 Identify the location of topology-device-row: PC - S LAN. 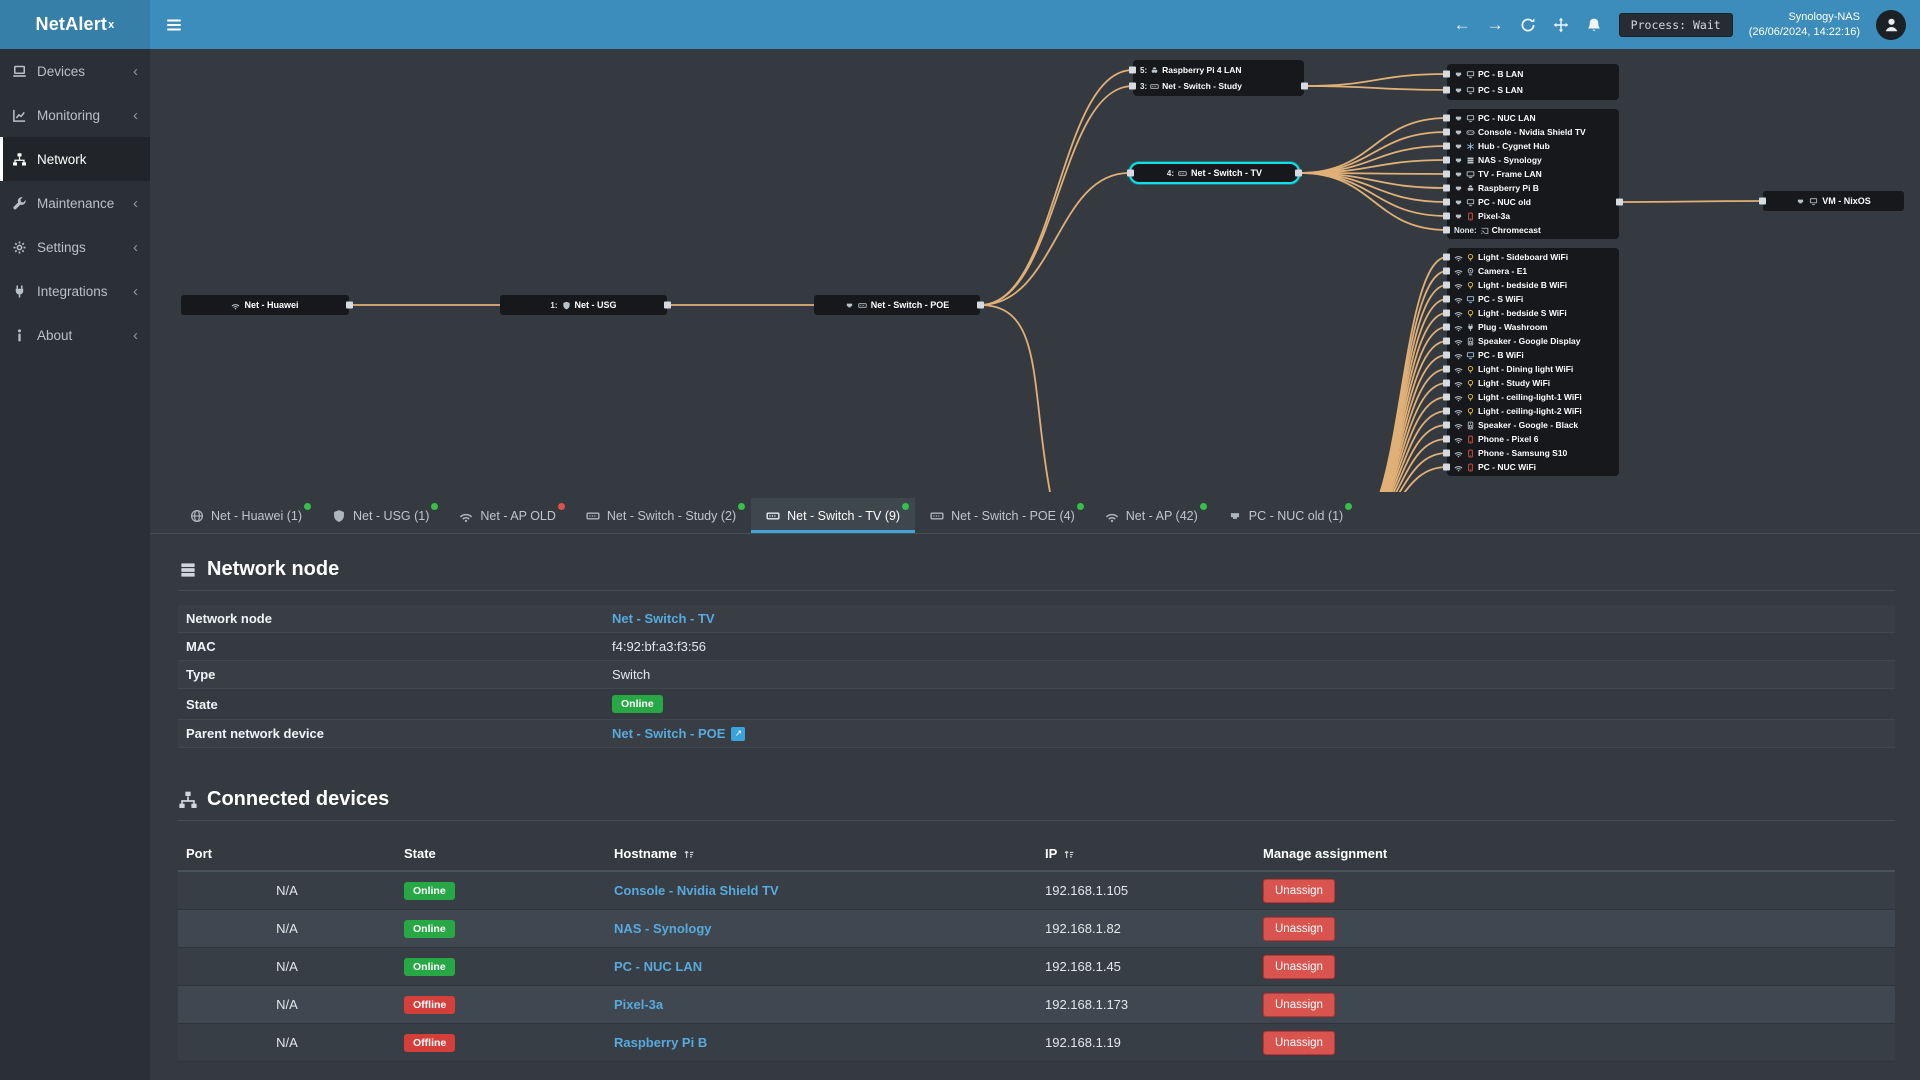
(1533, 90).